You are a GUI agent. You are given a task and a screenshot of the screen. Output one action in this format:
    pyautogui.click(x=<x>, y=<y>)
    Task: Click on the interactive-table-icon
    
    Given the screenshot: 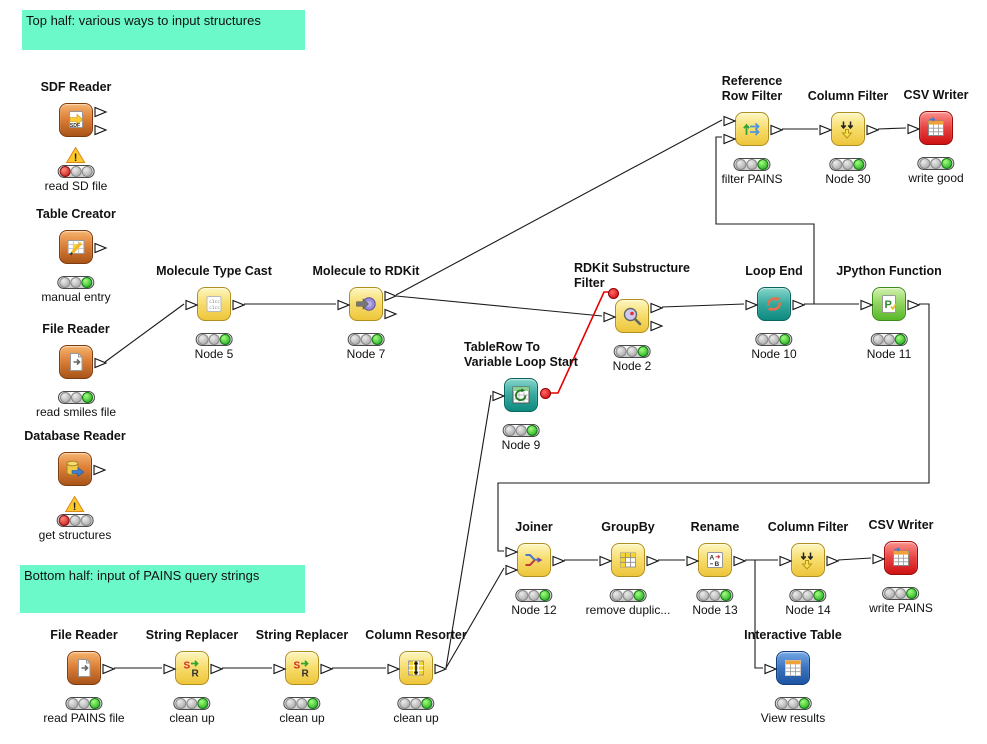 What is the action you would take?
    pyautogui.click(x=787, y=668)
    